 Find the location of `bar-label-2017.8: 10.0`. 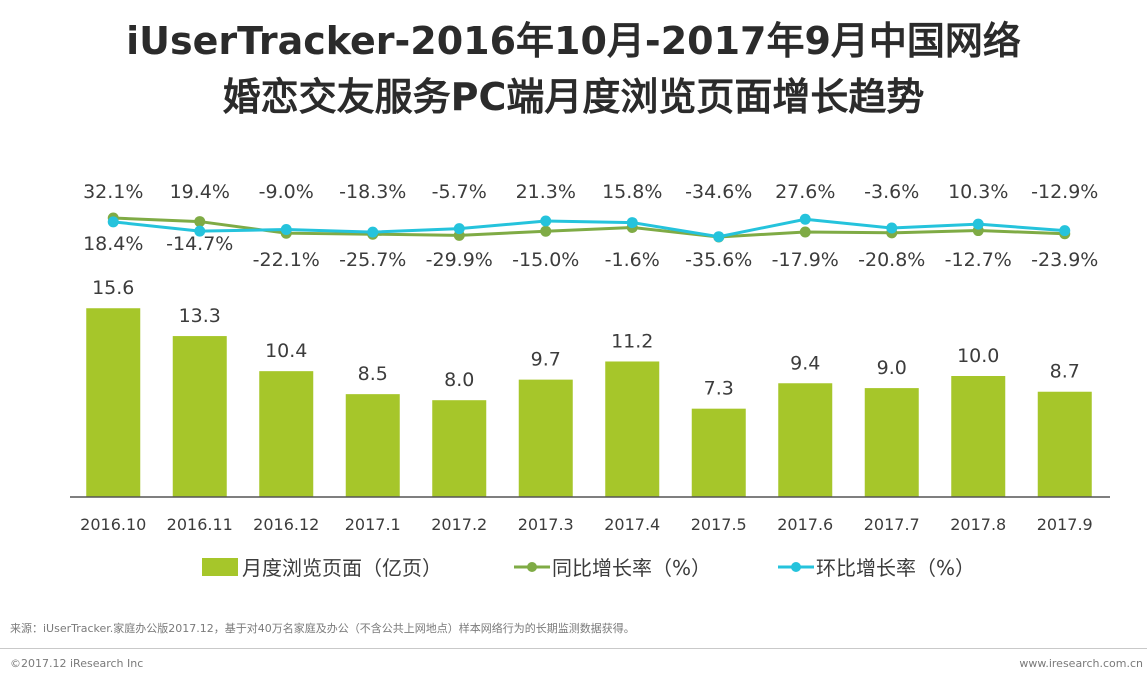

bar-label-2017.8: 10.0 is located at coordinates (978, 356).